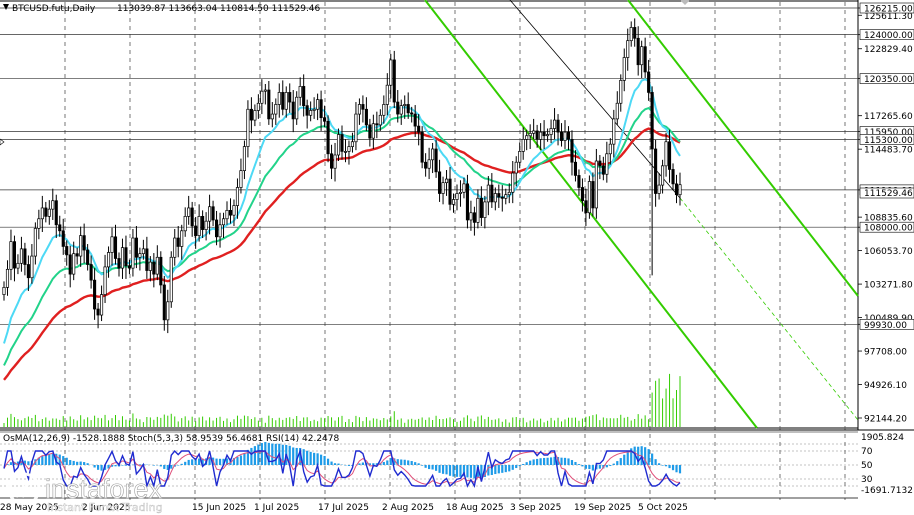 Image resolution: width=914 pixels, height=515 pixels. Describe the element at coordinates (867, 466) in the screenshot. I see `stoch-50-label: 50` at that location.